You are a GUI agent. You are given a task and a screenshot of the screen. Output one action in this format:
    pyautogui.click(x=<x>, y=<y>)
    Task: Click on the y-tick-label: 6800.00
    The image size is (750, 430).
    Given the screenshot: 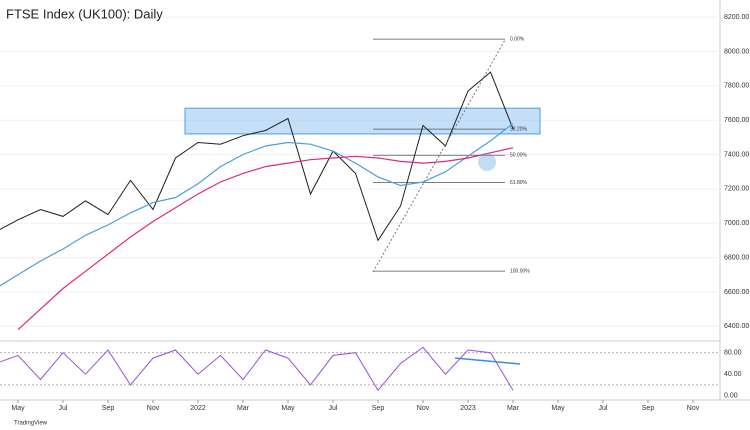 What is the action you would take?
    pyautogui.click(x=736, y=257)
    